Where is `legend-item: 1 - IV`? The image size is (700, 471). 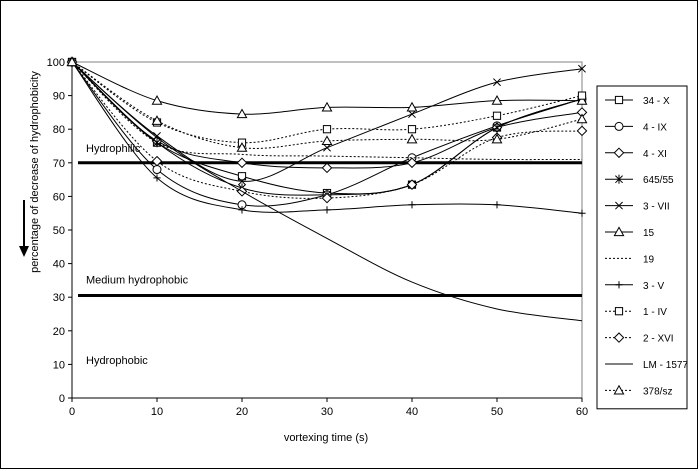 legend-item: 1 - IV is located at coordinates (636, 312).